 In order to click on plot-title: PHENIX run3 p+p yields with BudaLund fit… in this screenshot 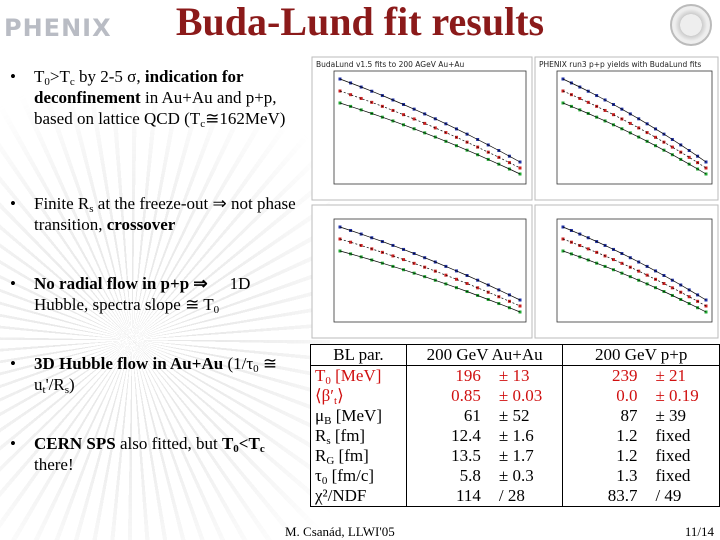, I will do `click(620, 64)`.